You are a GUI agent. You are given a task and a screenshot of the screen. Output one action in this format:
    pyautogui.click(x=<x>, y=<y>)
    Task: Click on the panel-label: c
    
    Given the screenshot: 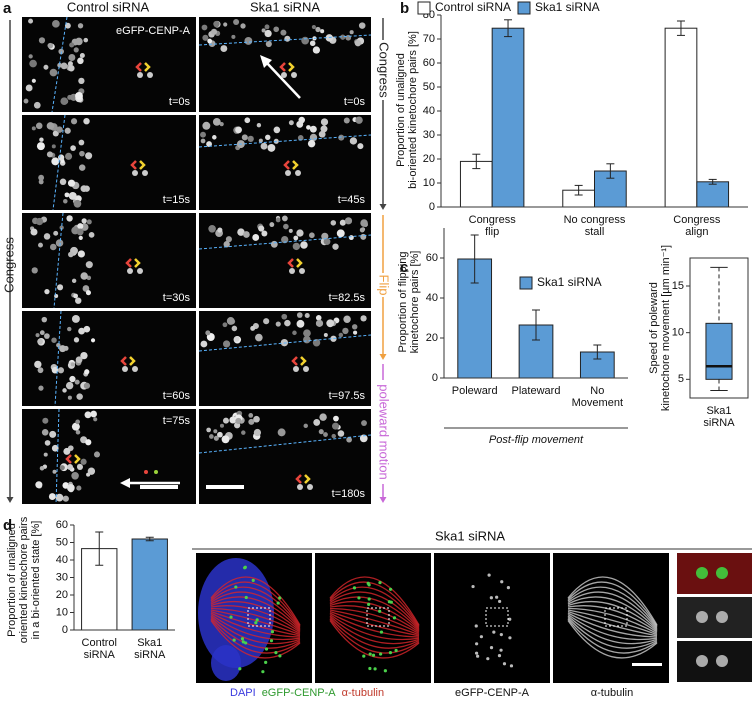 What is the action you would take?
    pyautogui.click(x=404, y=267)
    